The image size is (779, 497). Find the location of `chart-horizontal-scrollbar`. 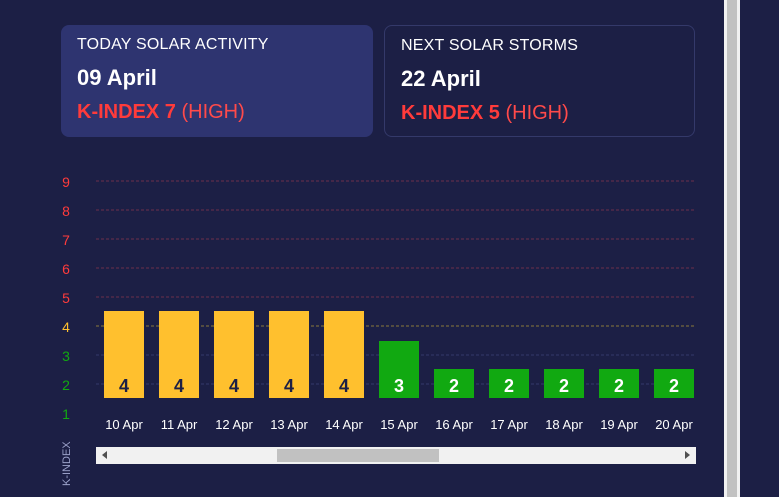

chart-horizontal-scrollbar is located at coordinates (396, 455).